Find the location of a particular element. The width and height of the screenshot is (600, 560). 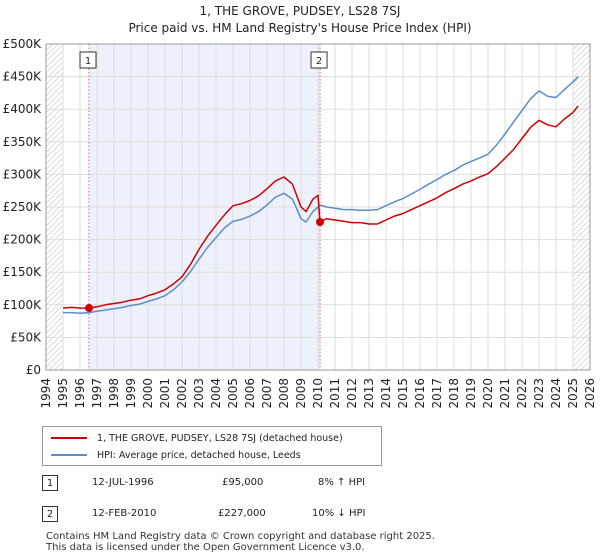

x-tick-label: 2020 is located at coordinates (488, 393).